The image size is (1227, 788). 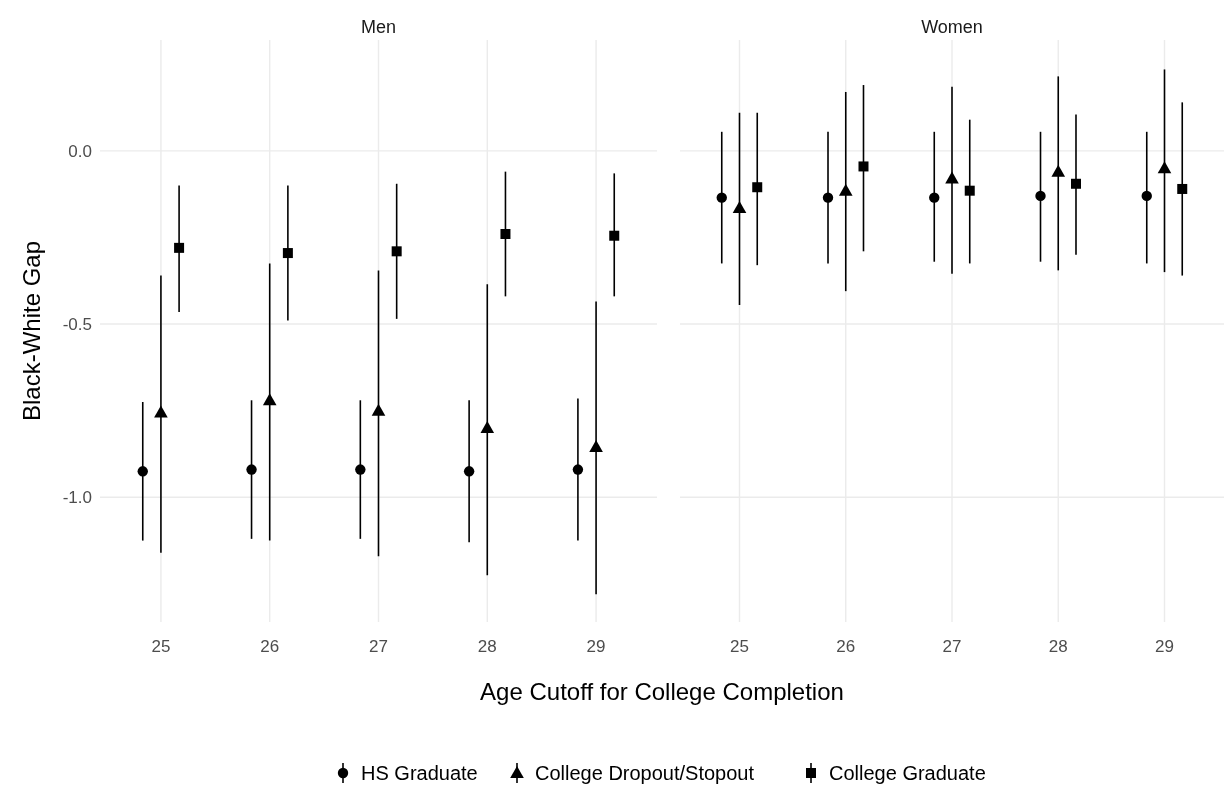 What do you see at coordinates (907, 773) in the screenshot?
I see `legend-label: College Graduate` at bounding box center [907, 773].